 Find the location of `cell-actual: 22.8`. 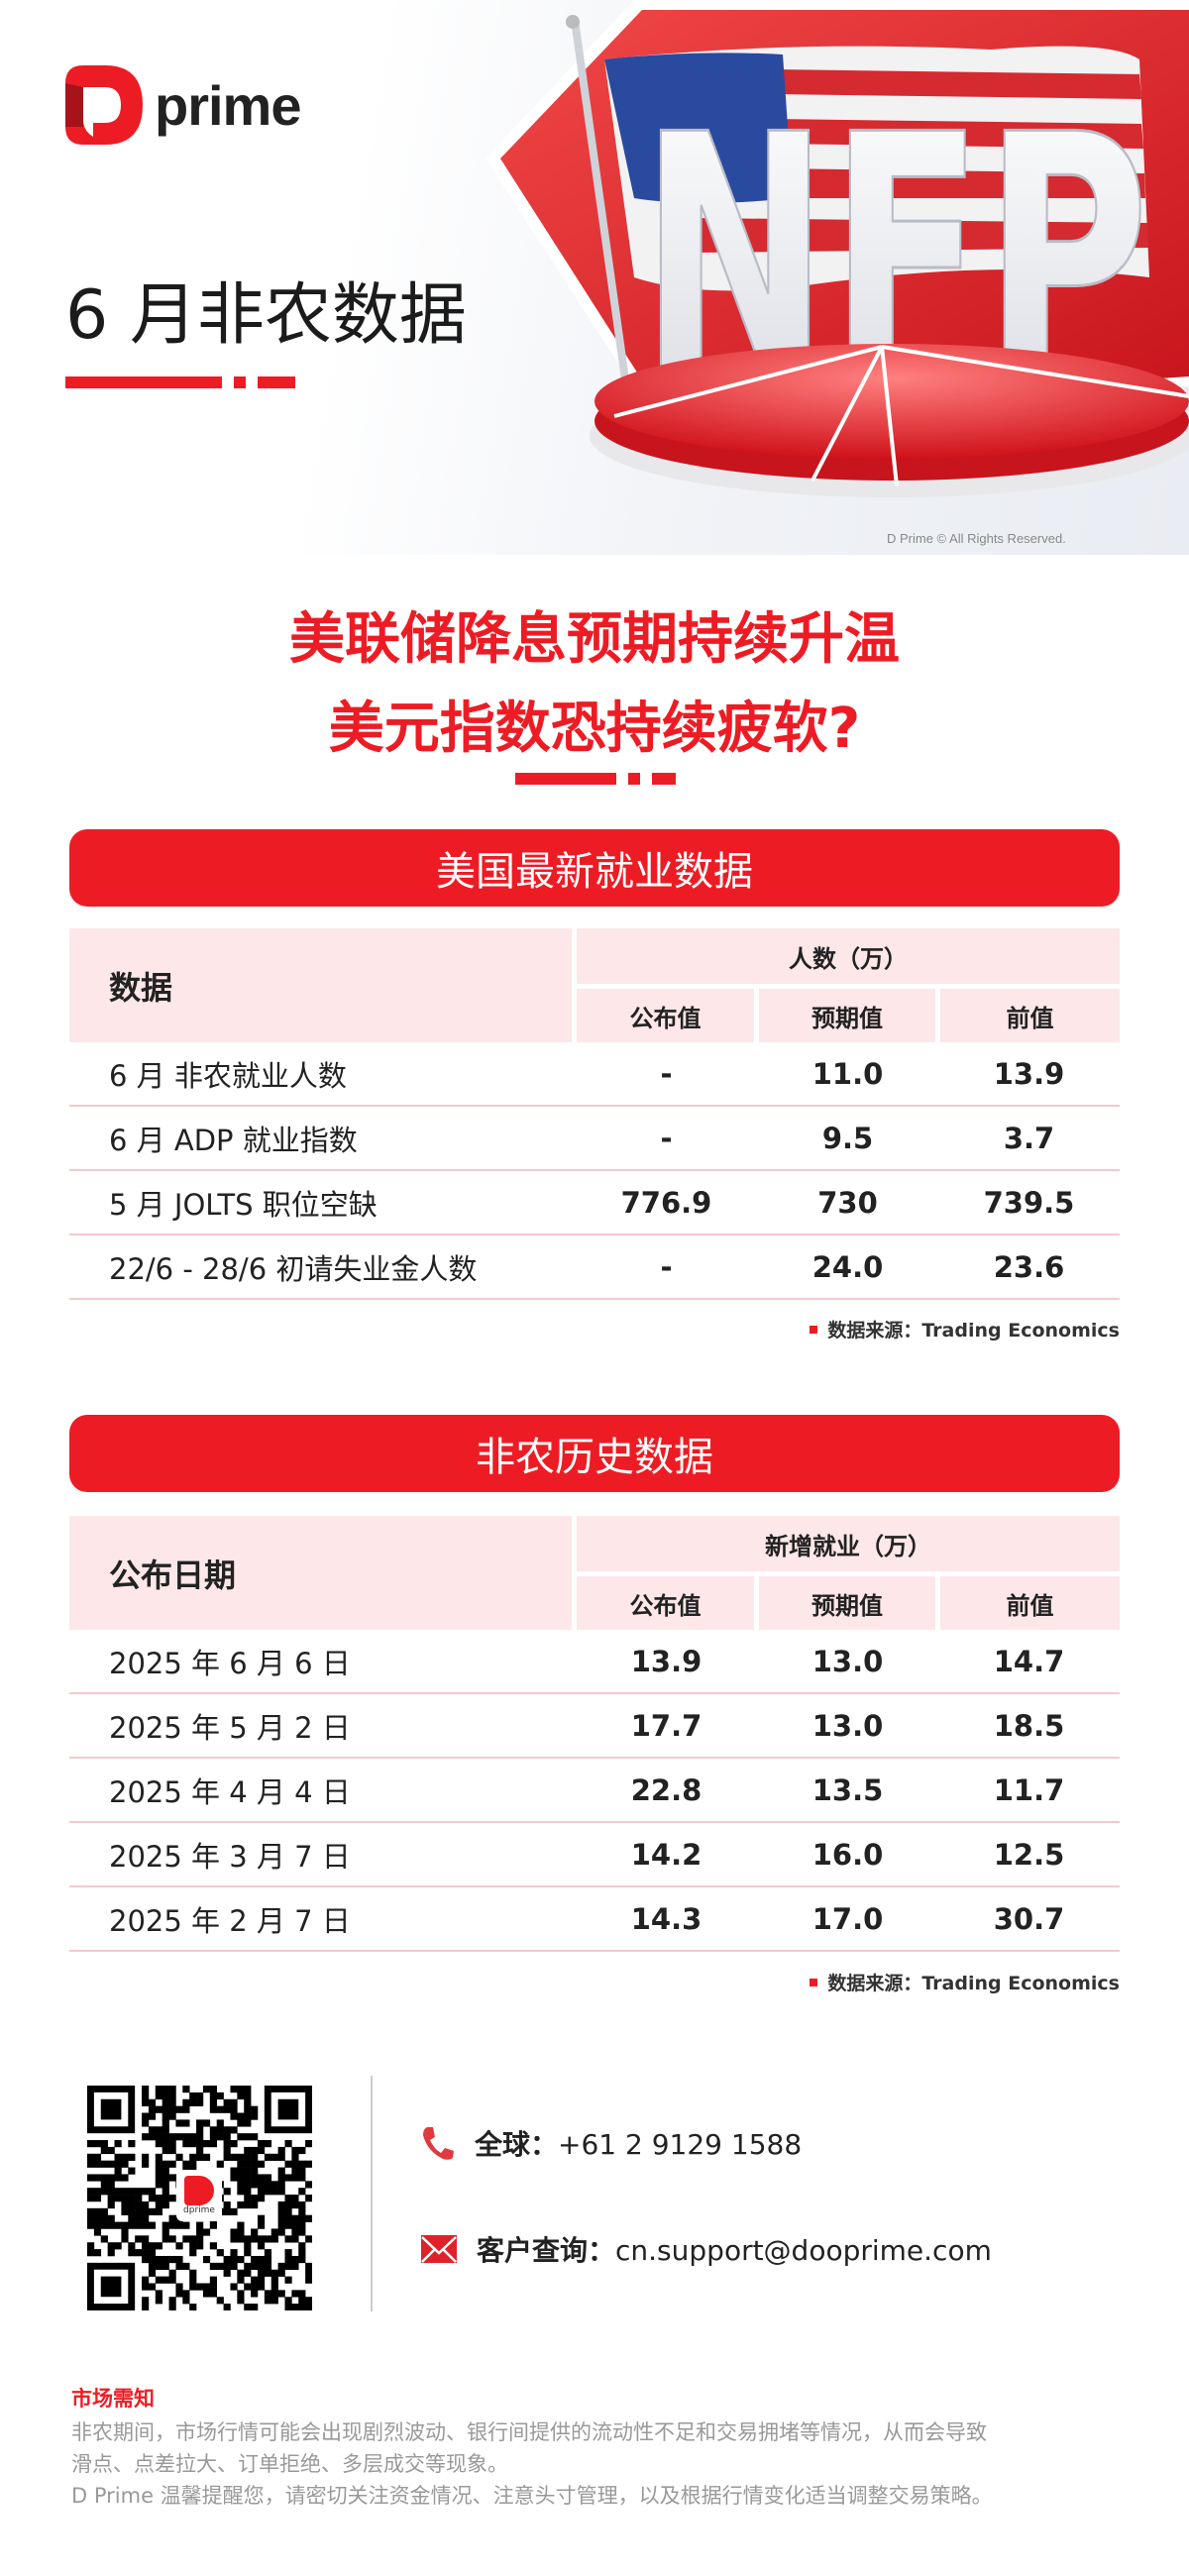

cell-actual: 22.8 is located at coordinates (666, 1789).